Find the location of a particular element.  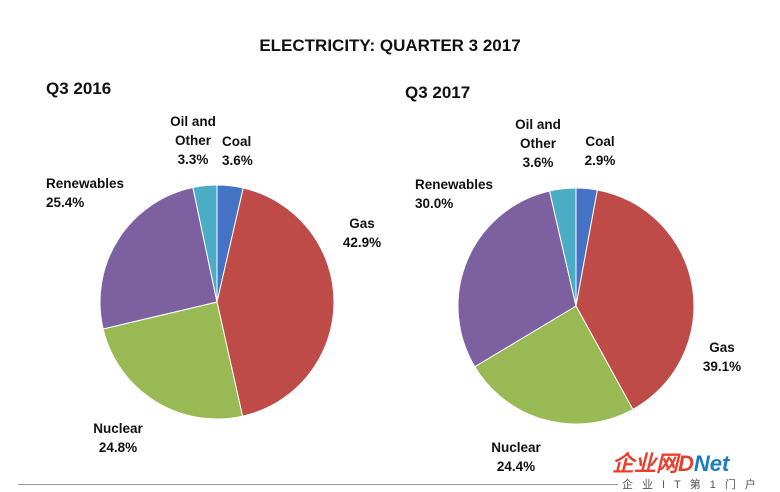

pie-slice-q3-2017-nuclear is located at coordinates (554, 365).